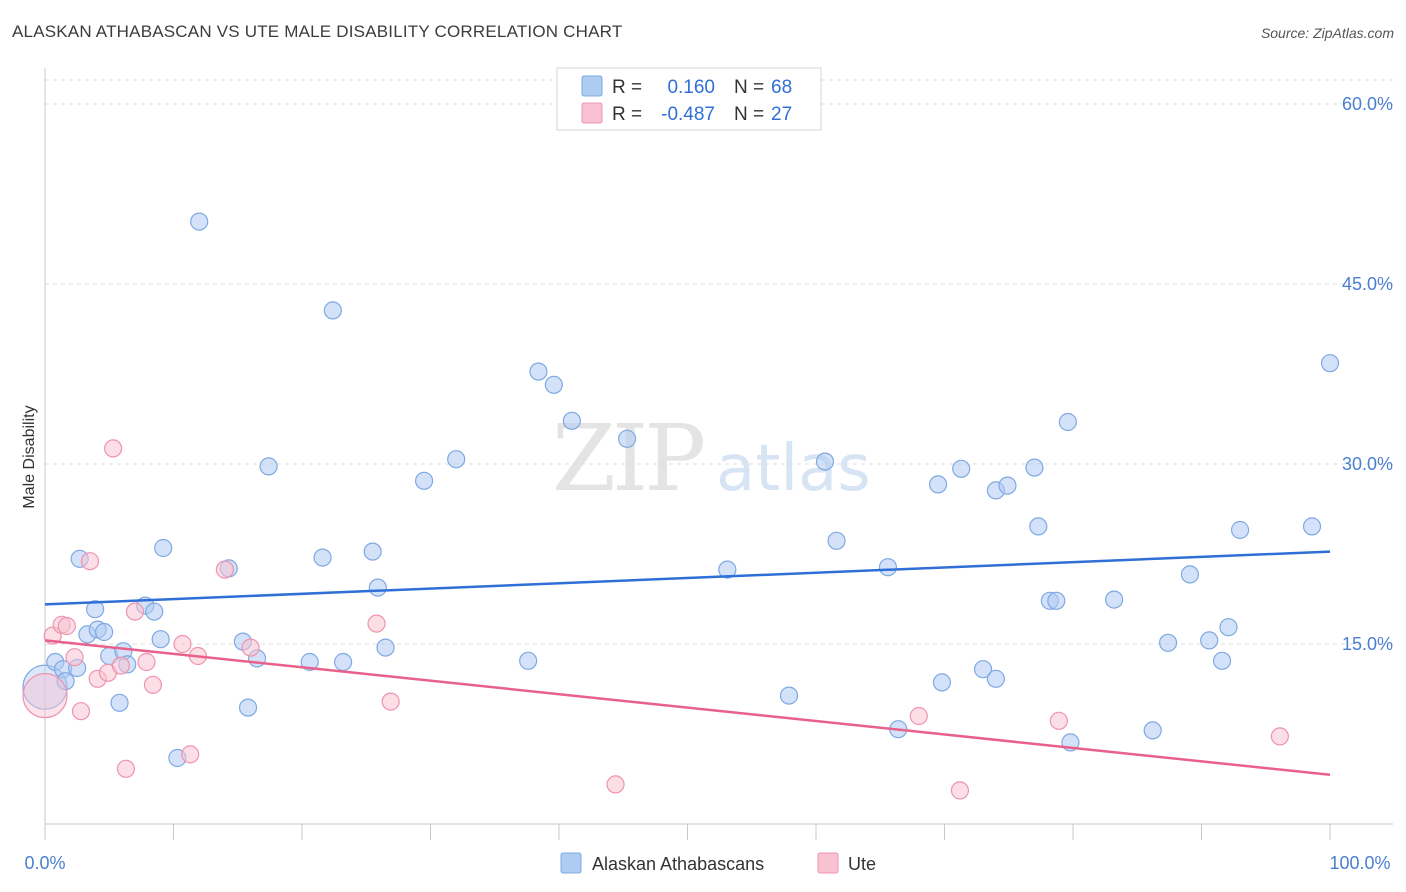 The image size is (1406, 892). I want to click on y-ticks: 15.0% 30.0% 45.0% 60.0%, so click(1367, 374).